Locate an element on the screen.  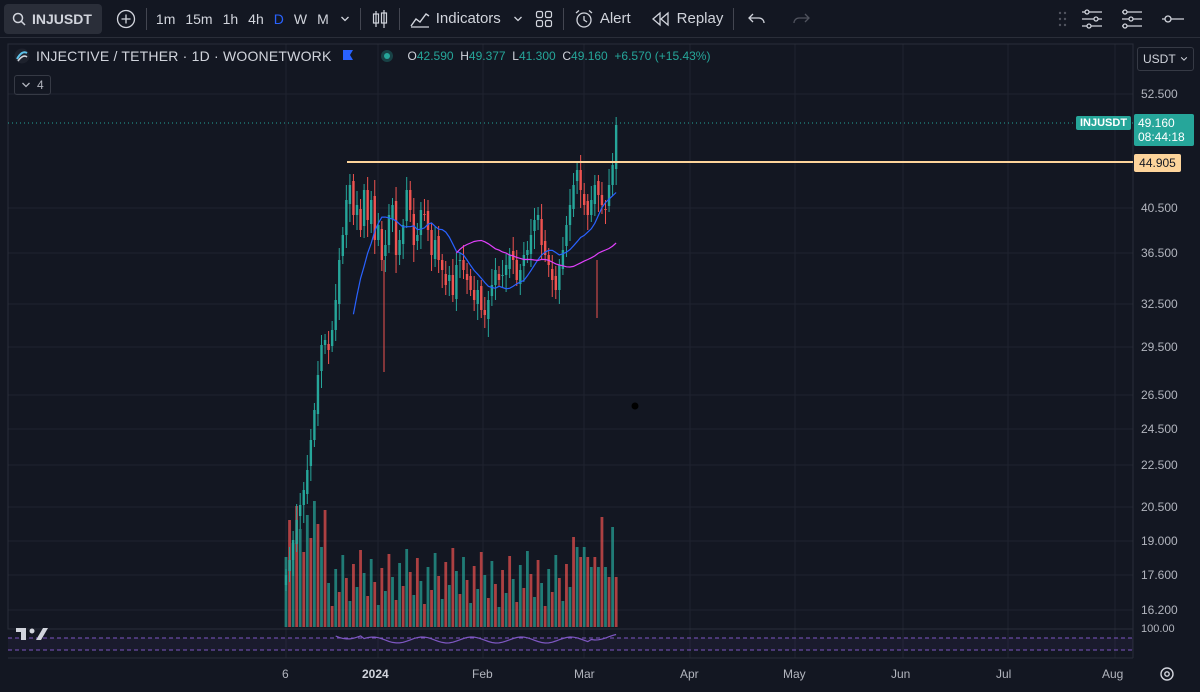
interval-d: D is located at coordinates (278, 18).